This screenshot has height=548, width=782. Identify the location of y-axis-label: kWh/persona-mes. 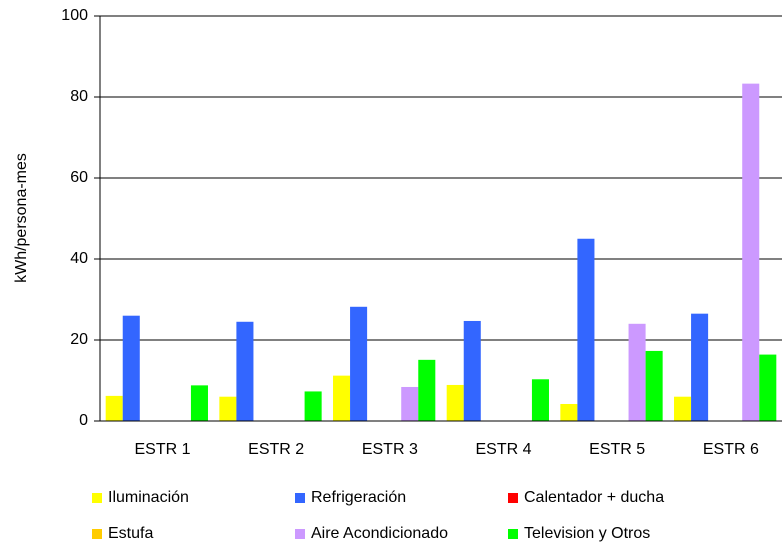
(21, 218).